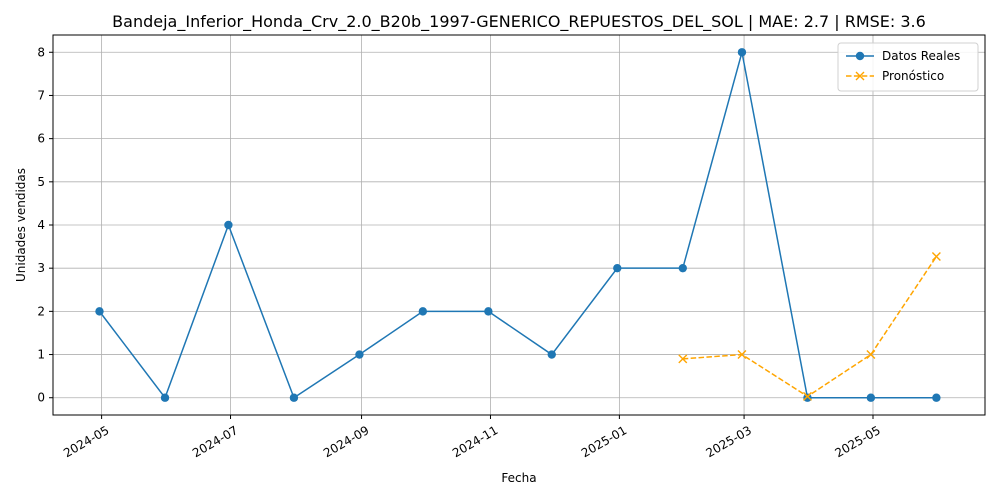 This screenshot has height=500, width=1000. What do you see at coordinates (41, 311) in the screenshot?
I see `y-tick-label: 2` at bounding box center [41, 311].